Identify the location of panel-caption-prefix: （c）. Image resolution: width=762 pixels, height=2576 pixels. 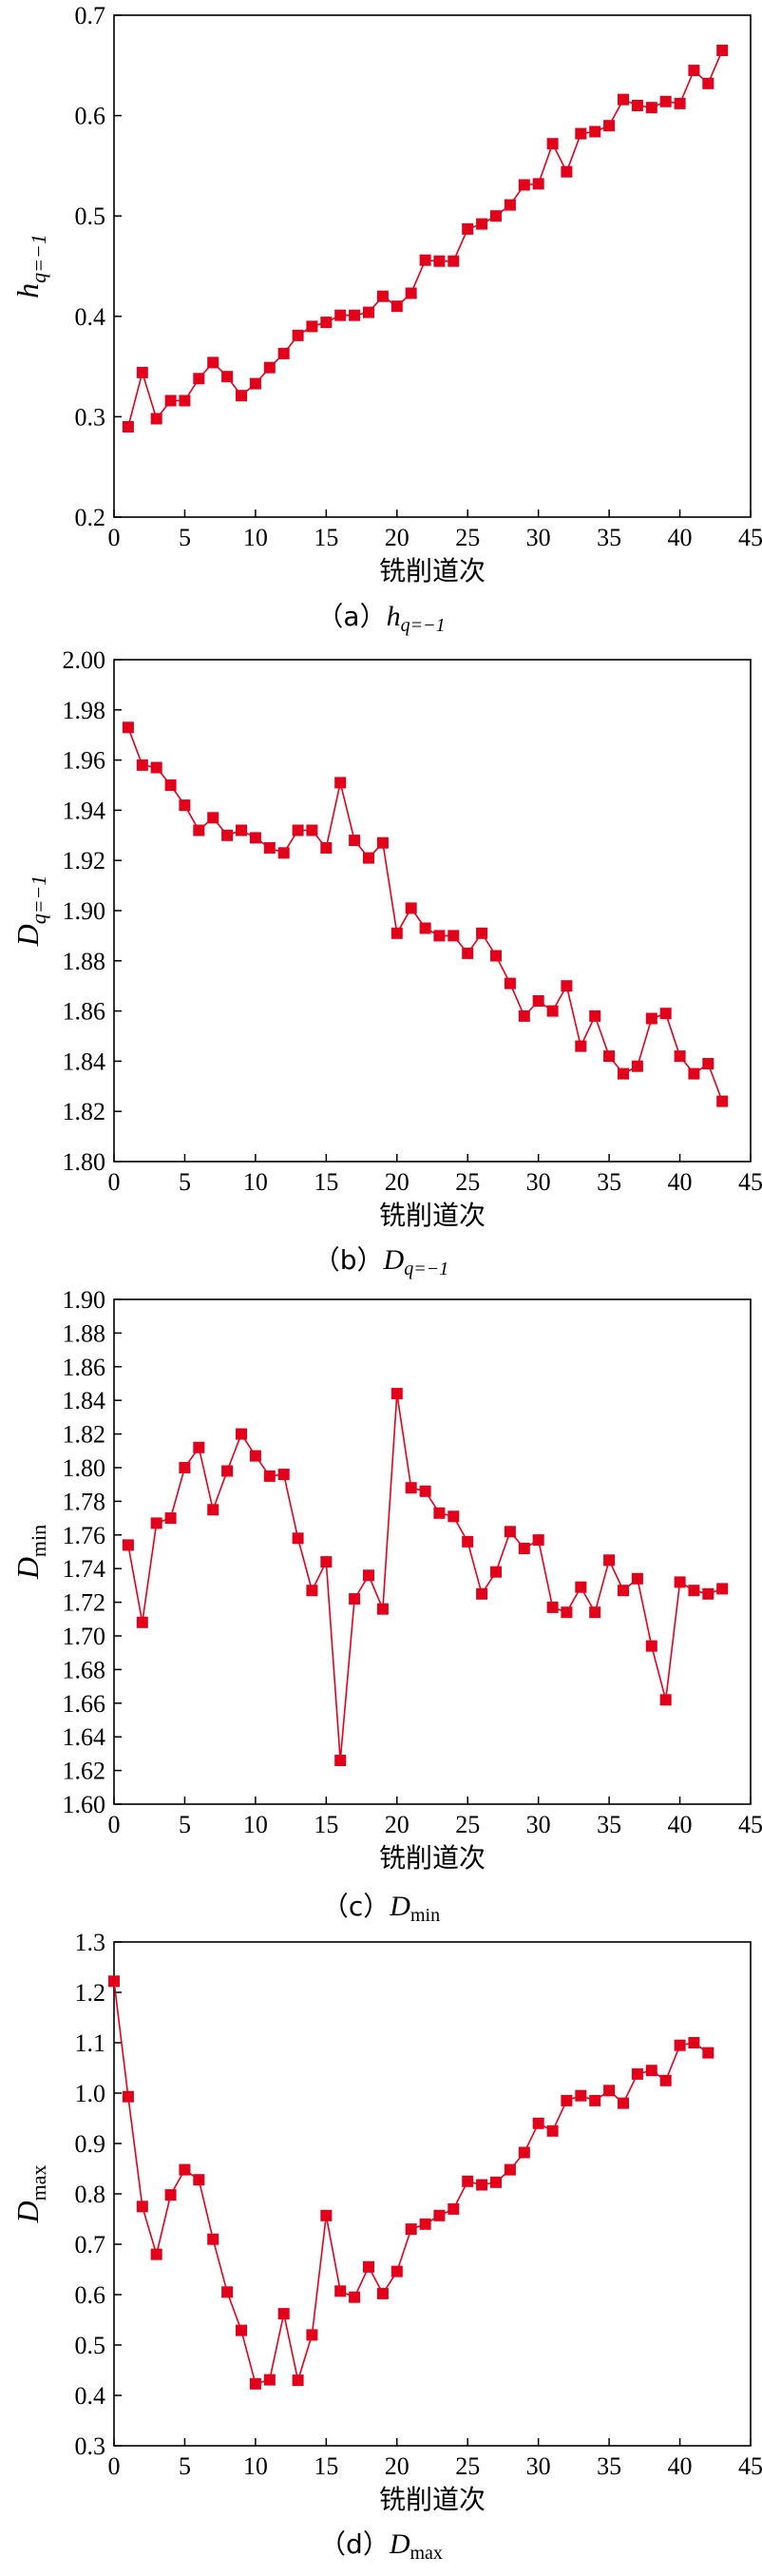
(356, 1906).